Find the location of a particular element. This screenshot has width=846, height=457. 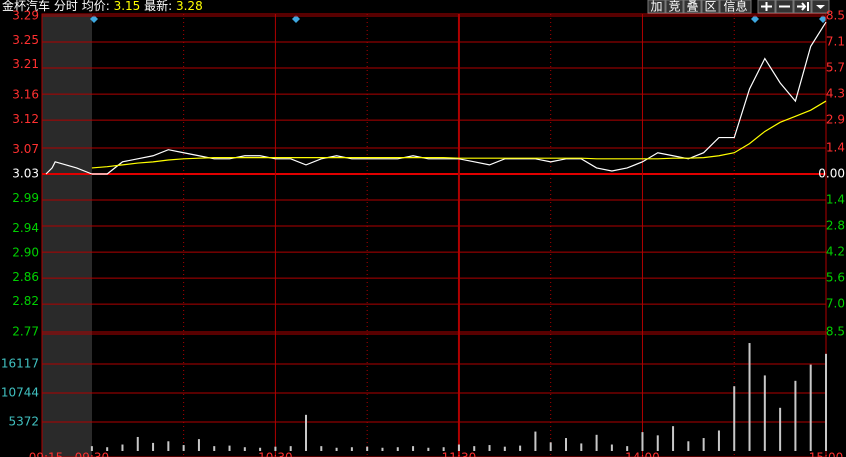

last-label: 最新: is located at coordinates (158, 6).